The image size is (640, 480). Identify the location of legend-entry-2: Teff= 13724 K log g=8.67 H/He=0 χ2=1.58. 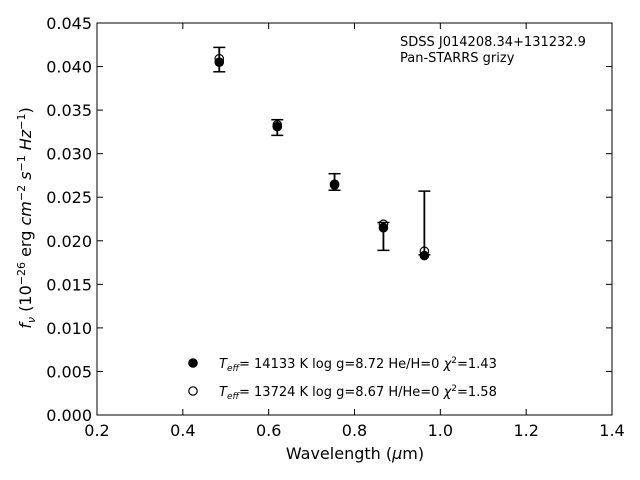
(358, 393).